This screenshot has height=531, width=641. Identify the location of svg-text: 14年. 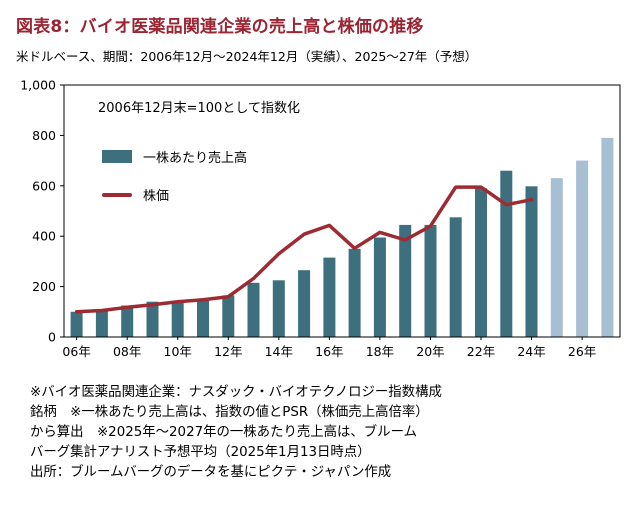
(279, 351).